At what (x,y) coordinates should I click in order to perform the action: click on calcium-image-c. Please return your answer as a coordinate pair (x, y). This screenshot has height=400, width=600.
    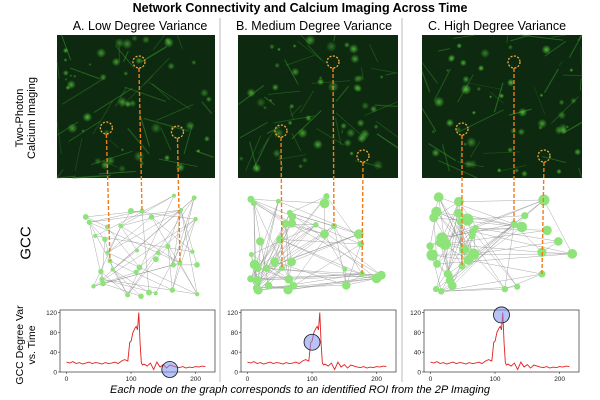
    Looking at the image, I should click on (502, 106).